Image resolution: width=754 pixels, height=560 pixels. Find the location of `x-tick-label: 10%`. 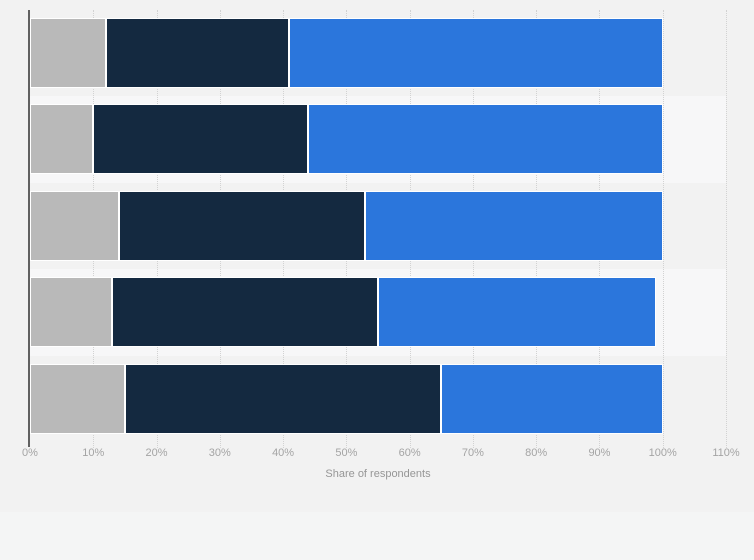

x-tick-label: 10% is located at coordinates (93, 453).